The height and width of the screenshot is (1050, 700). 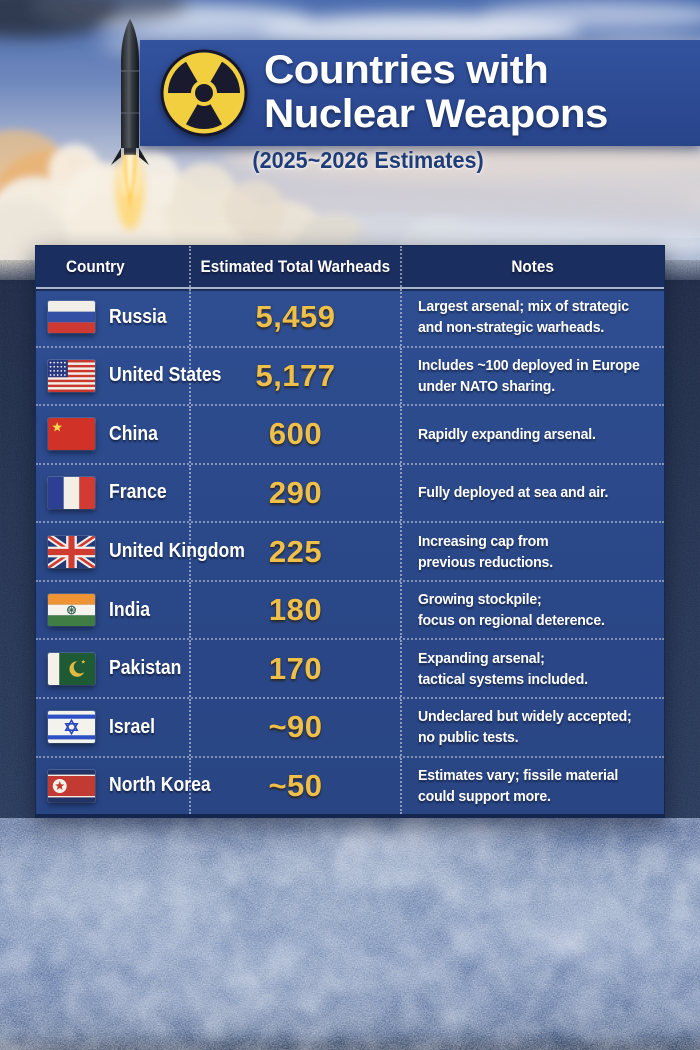 What do you see at coordinates (130, 609) in the screenshot?
I see `country-name: India` at bounding box center [130, 609].